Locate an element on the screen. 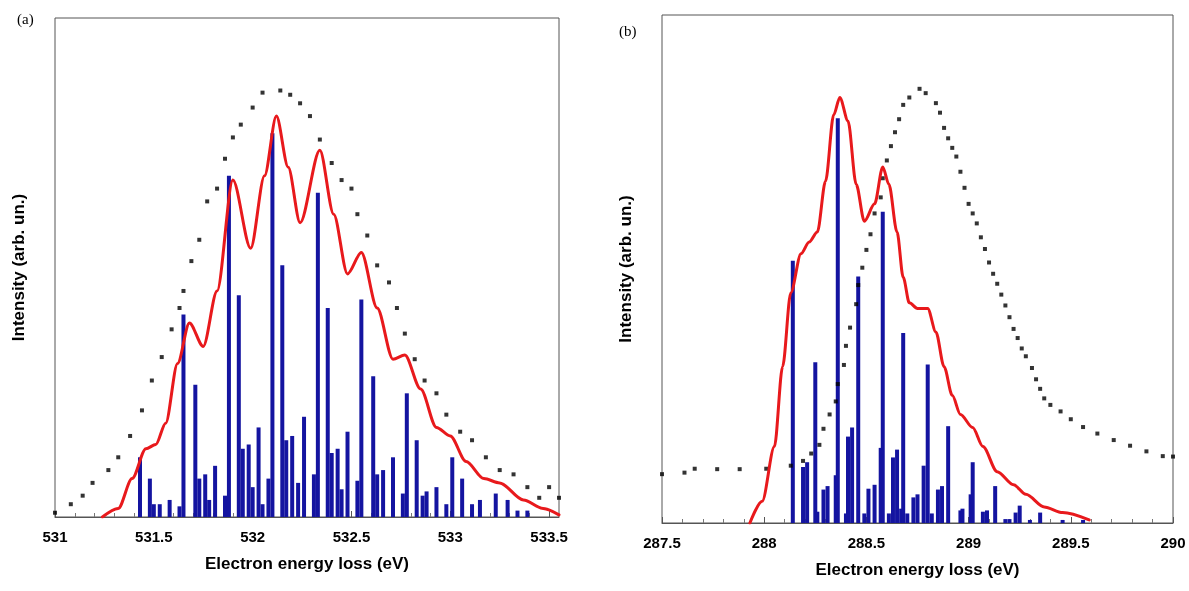 This screenshot has height=591, width=1189. x-tick-label: 531.5 is located at coordinates (154, 536).